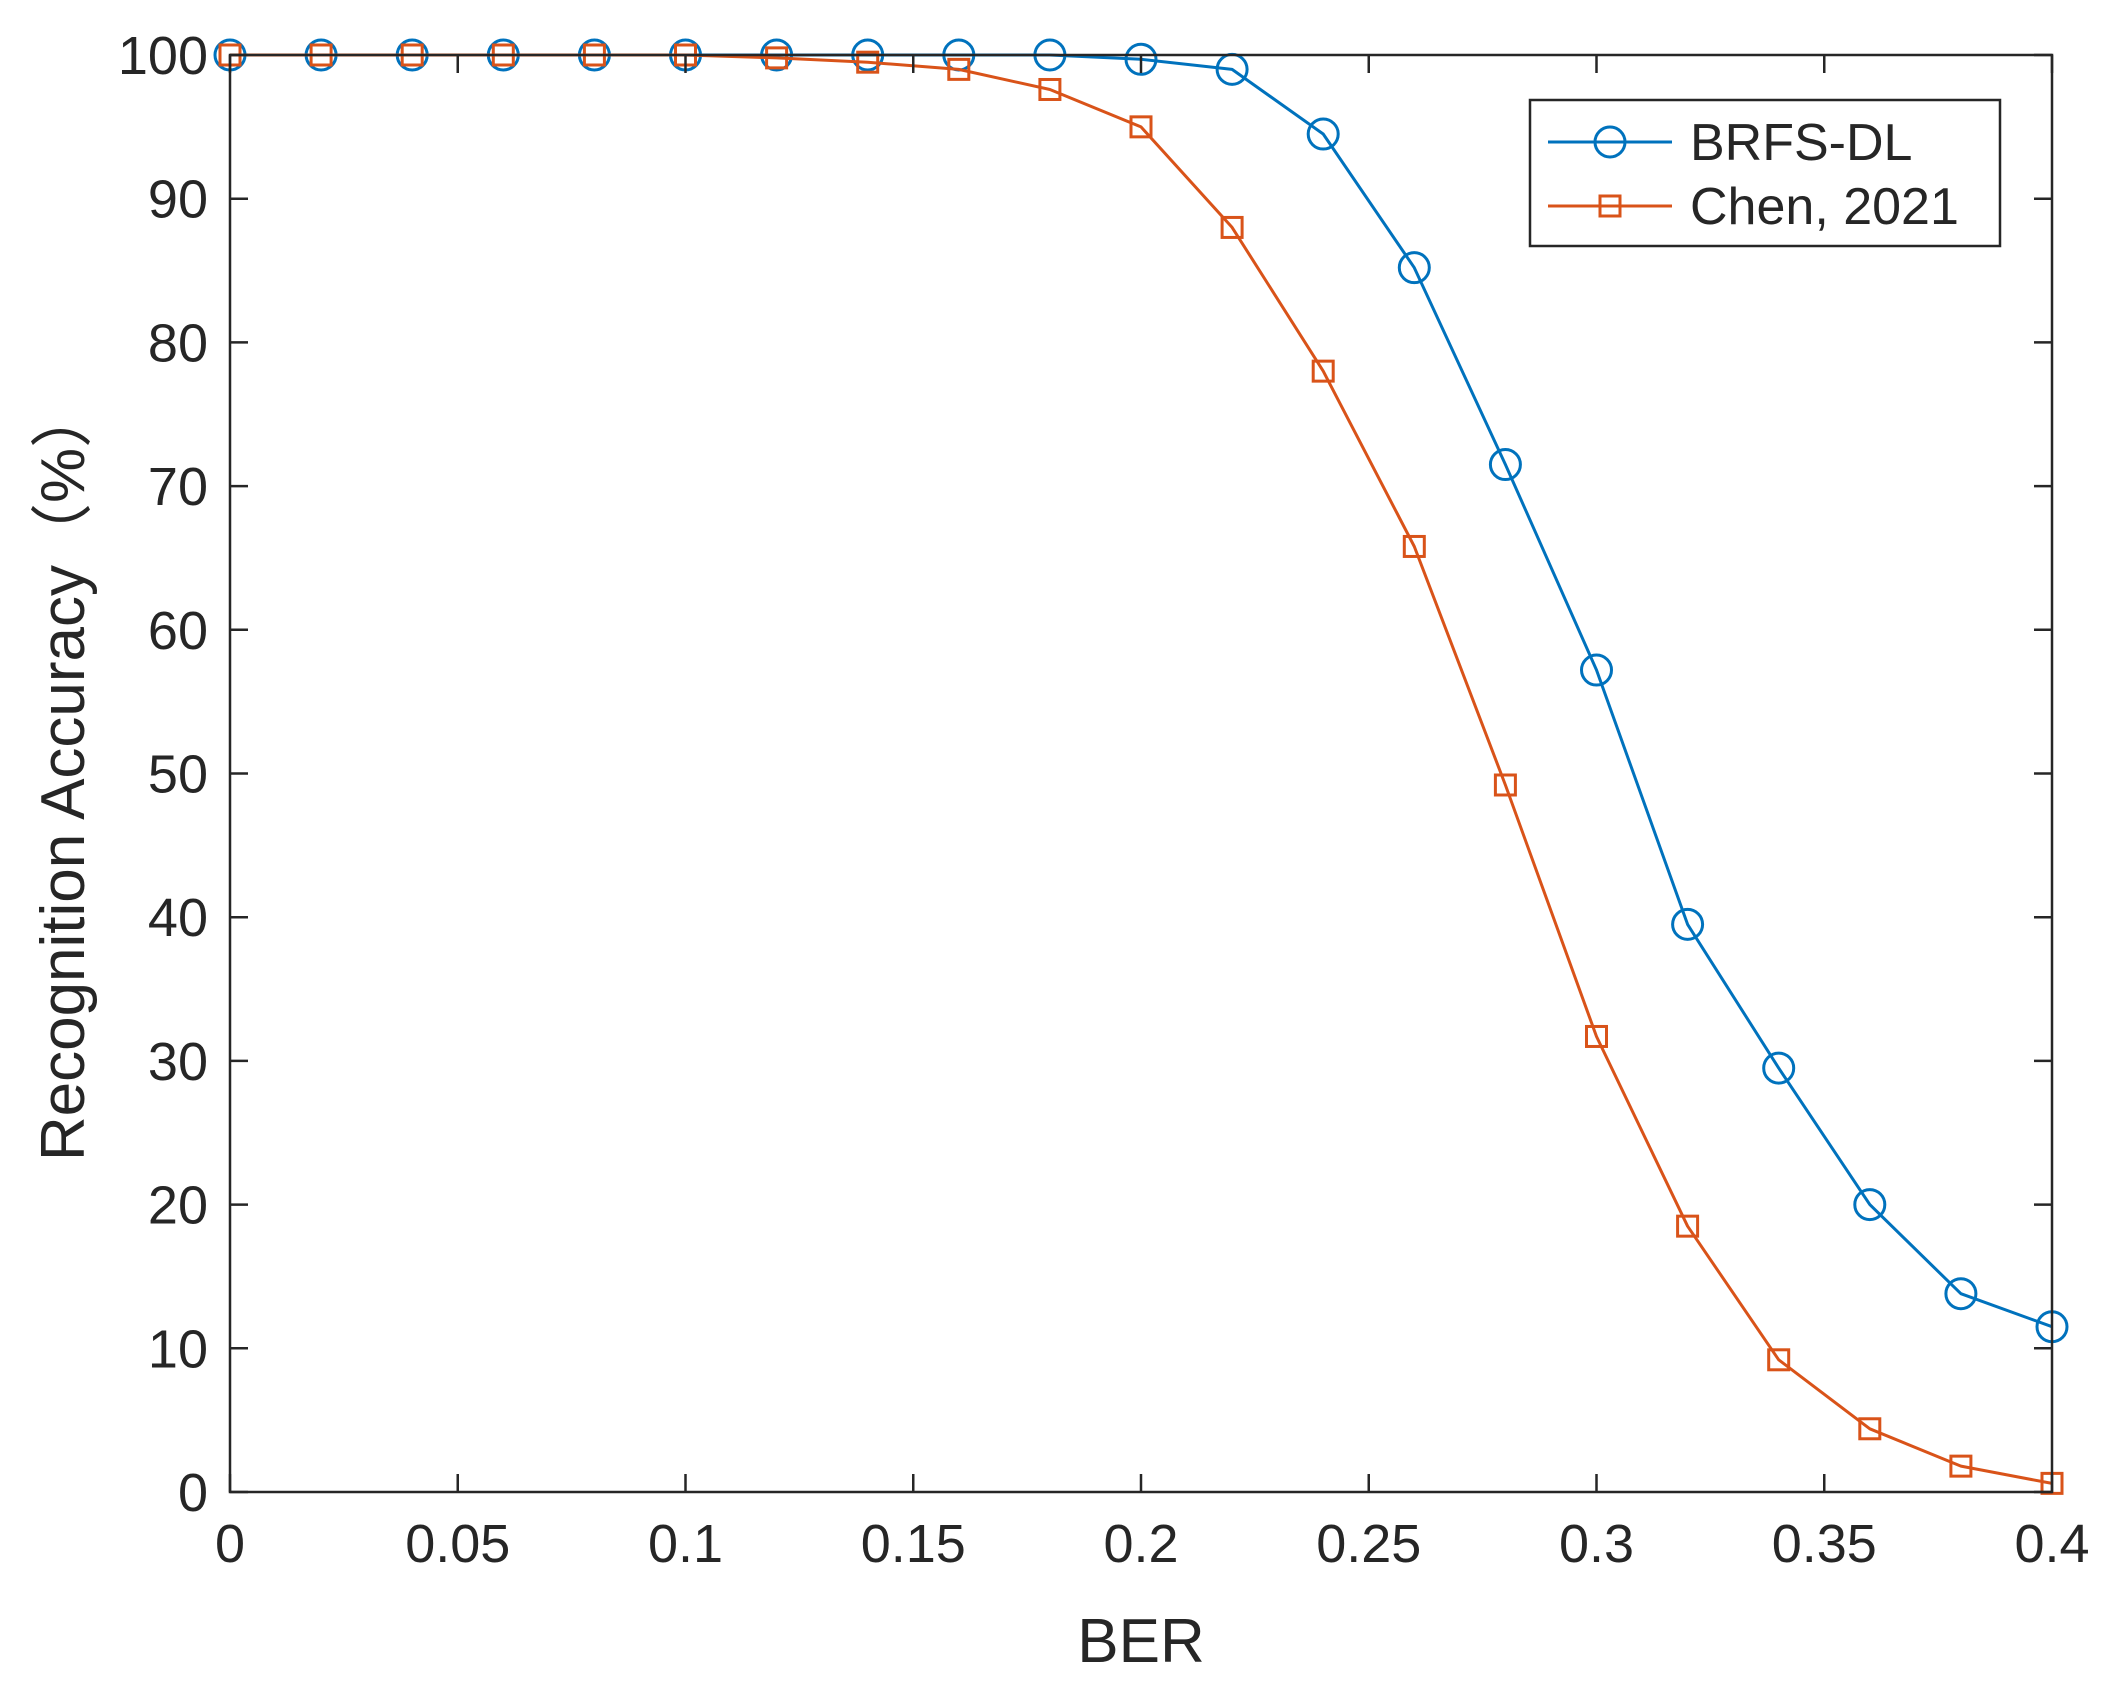  I want to click on y-tick-label: 50, so click(178, 775).